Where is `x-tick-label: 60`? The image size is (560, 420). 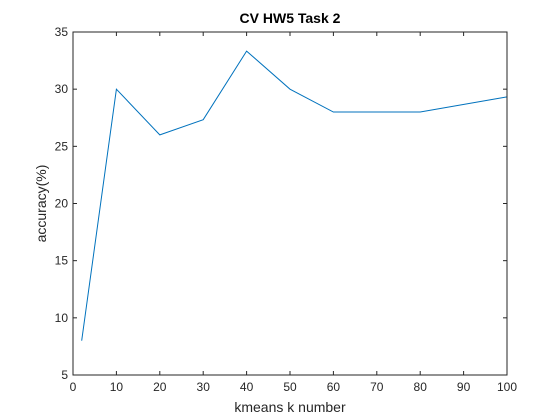 x-tick-label: 60 is located at coordinates (334, 387).